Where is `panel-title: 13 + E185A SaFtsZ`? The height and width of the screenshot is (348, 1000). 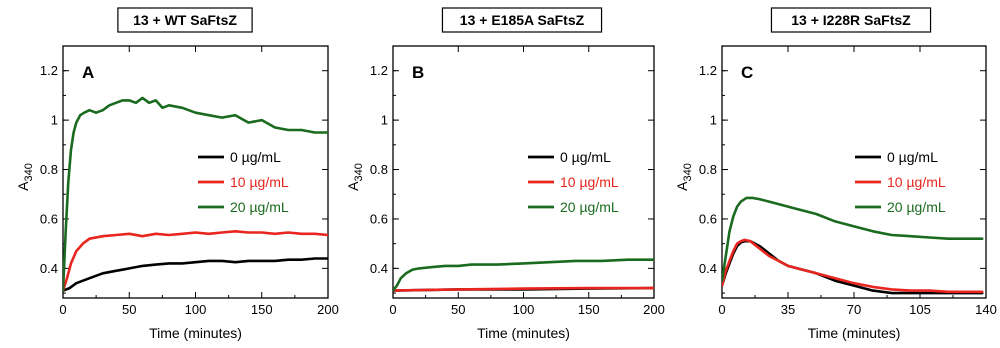 panel-title: 13 + E185A SaFtsZ is located at coordinates (522, 20).